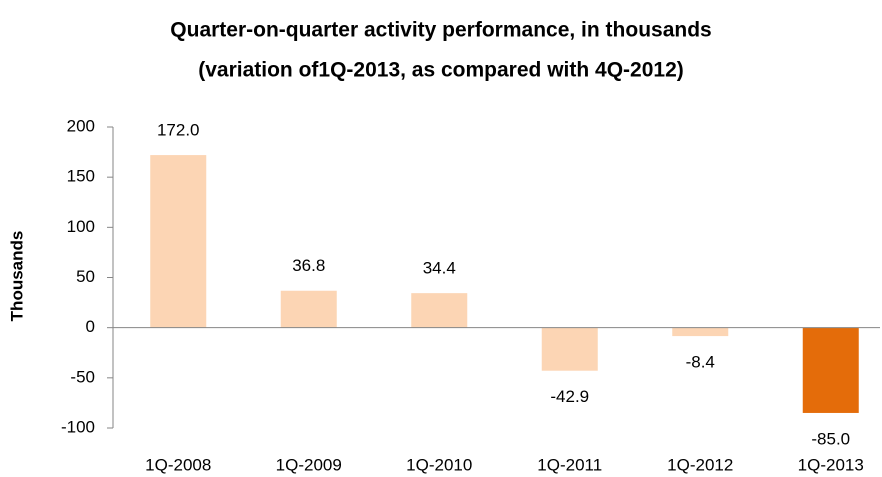 The image size is (882, 477). What do you see at coordinates (830, 438) in the screenshot?
I see `data-label: -85.0` at bounding box center [830, 438].